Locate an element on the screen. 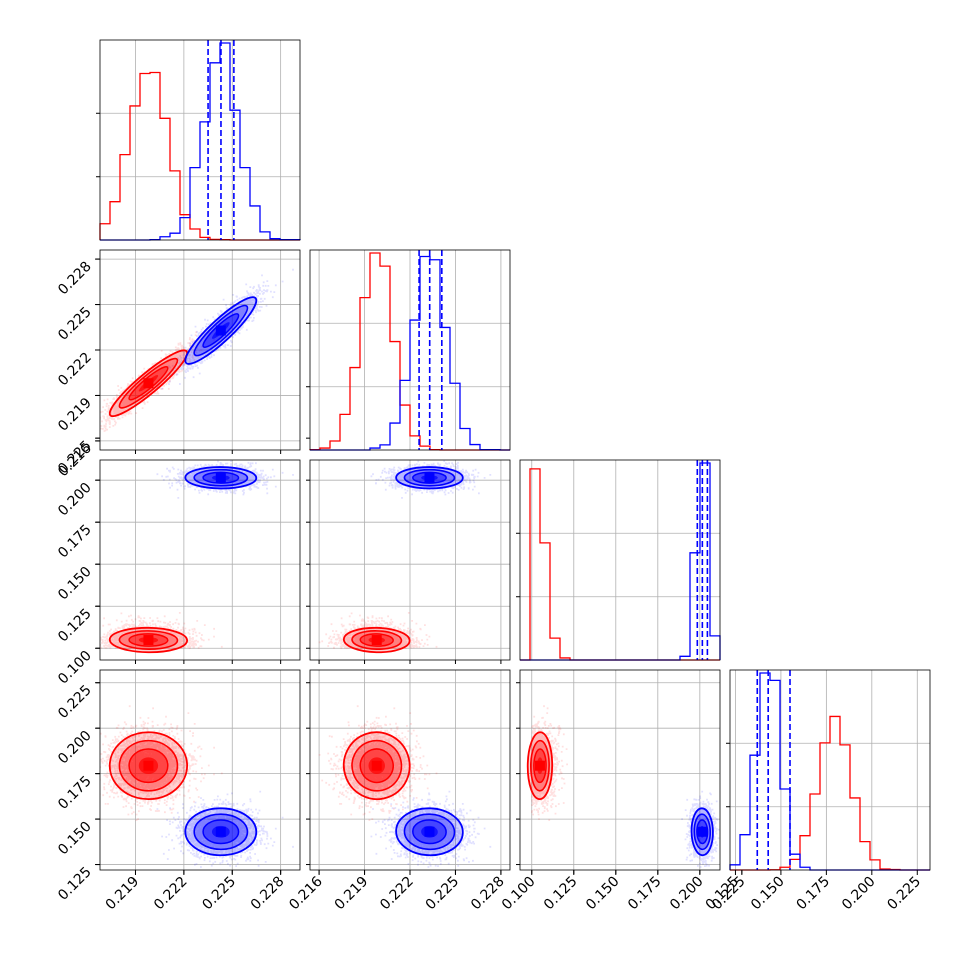  y-tick-label-row-4: 0.150 is located at coordinates (75, 839).